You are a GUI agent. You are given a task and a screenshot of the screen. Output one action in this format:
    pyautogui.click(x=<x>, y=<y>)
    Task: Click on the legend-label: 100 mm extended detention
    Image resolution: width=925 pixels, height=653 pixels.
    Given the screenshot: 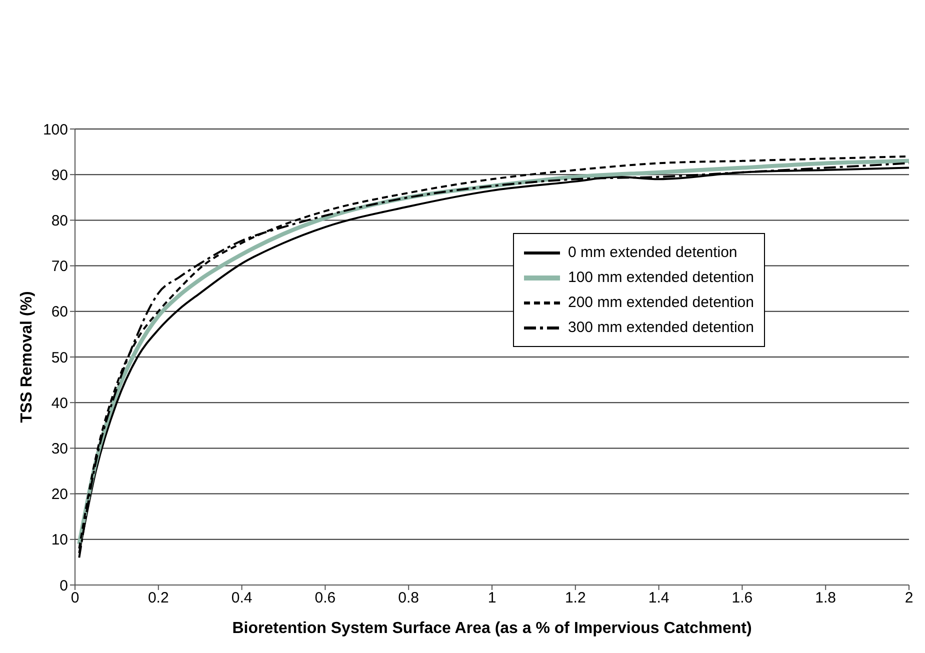 What is the action you would take?
    pyautogui.click(x=661, y=277)
    